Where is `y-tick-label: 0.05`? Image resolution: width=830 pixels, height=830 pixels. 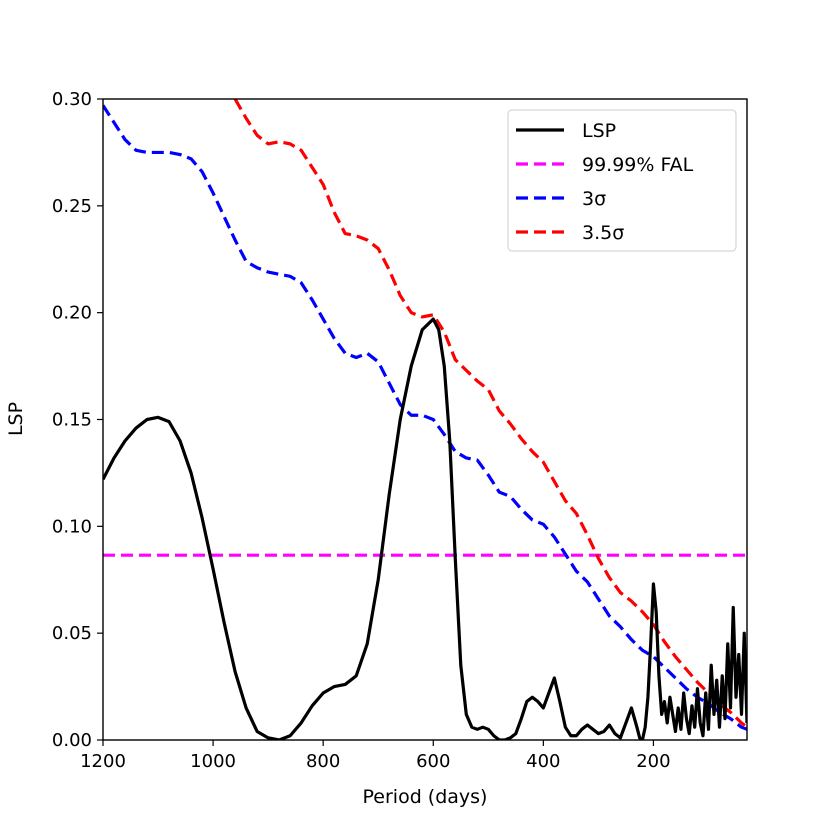 y-tick-label: 0.05 is located at coordinates (72, 633).